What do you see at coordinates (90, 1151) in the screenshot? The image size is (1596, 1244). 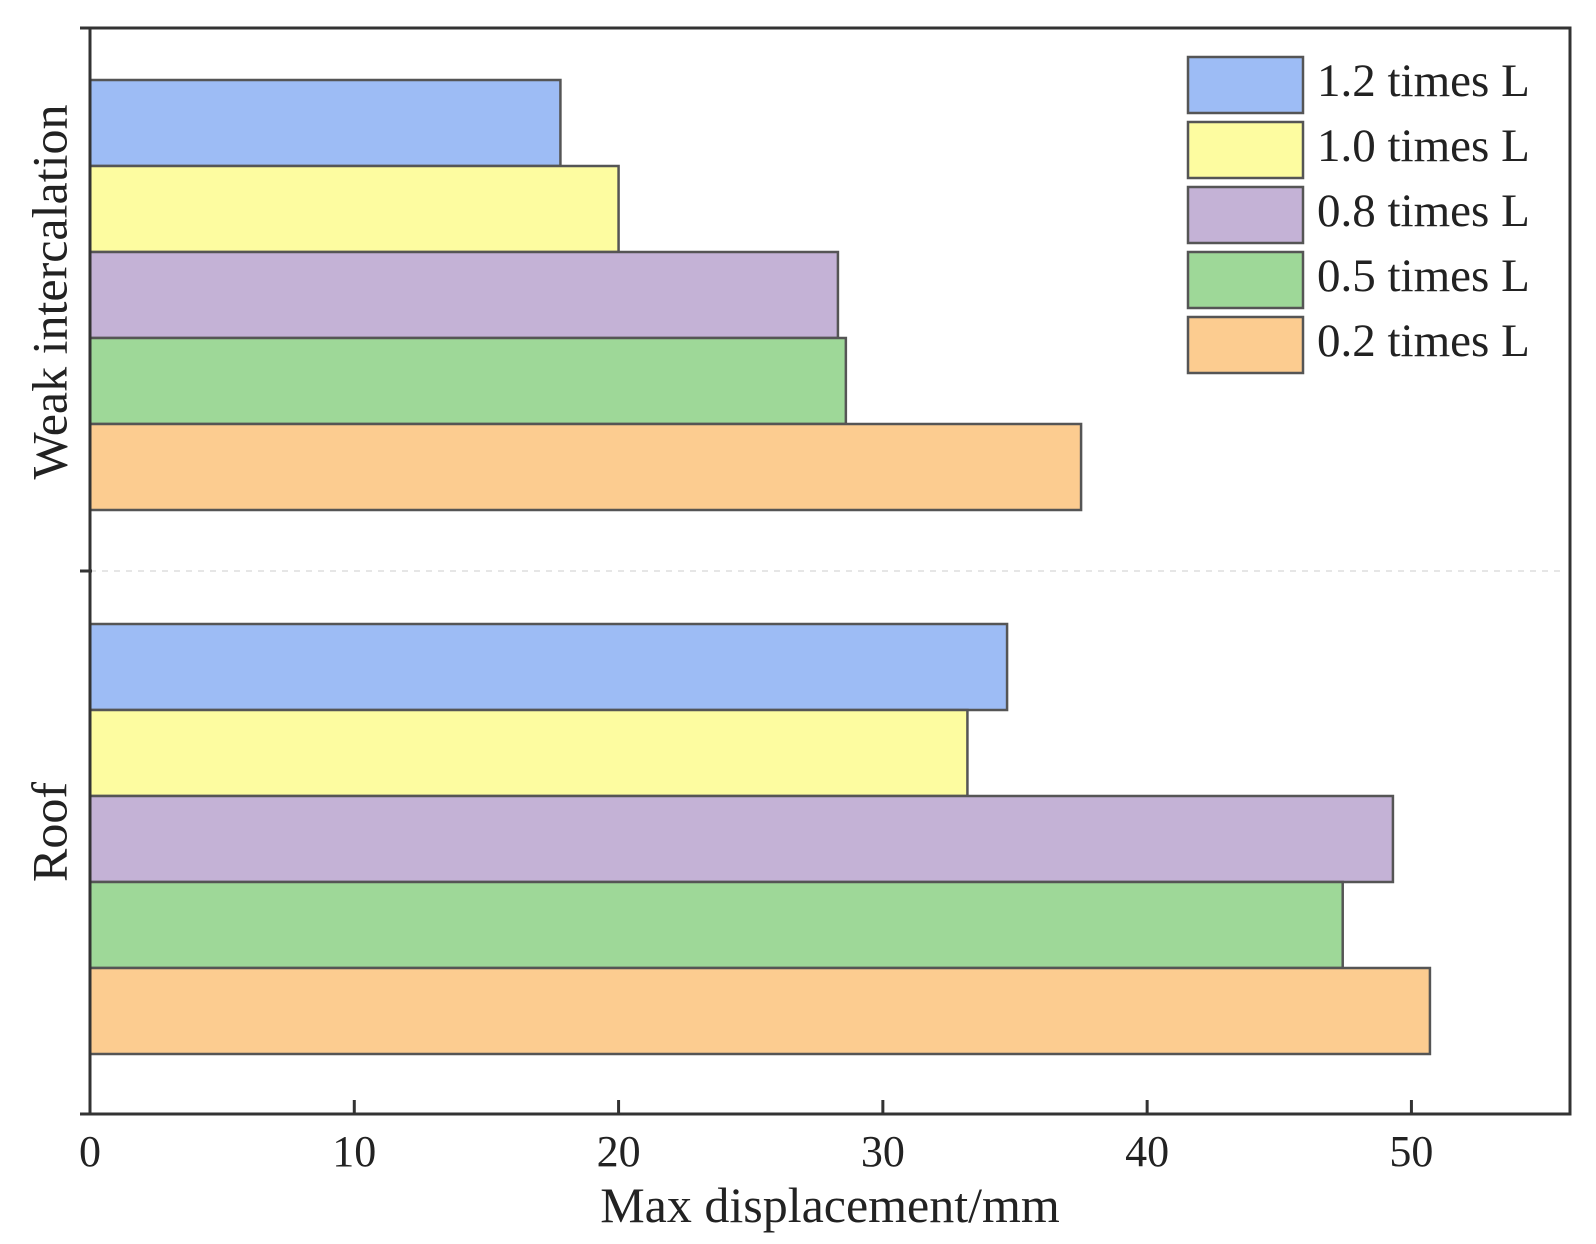 I see `x-tick-label: 0` at bounding box center [90, 1151].